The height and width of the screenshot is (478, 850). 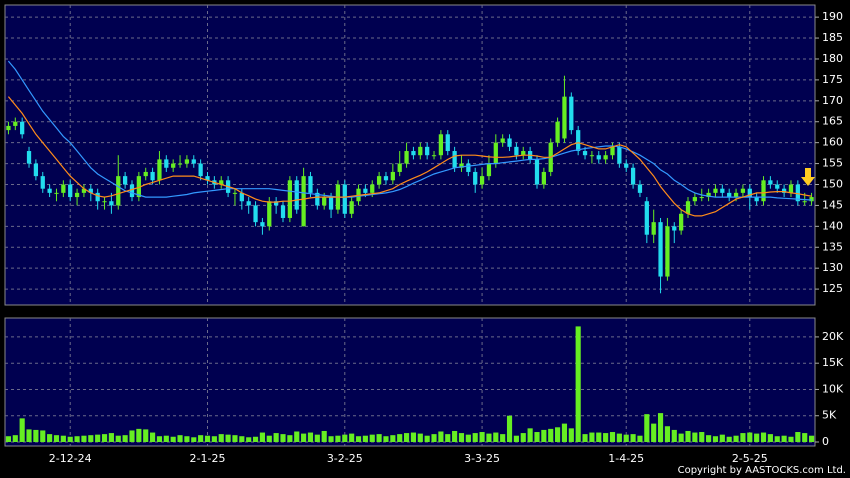 What do you see at coordinates (832, 142) in the screenshot?
I see `y-tick-label: 160` at bounding box center [832, 142].